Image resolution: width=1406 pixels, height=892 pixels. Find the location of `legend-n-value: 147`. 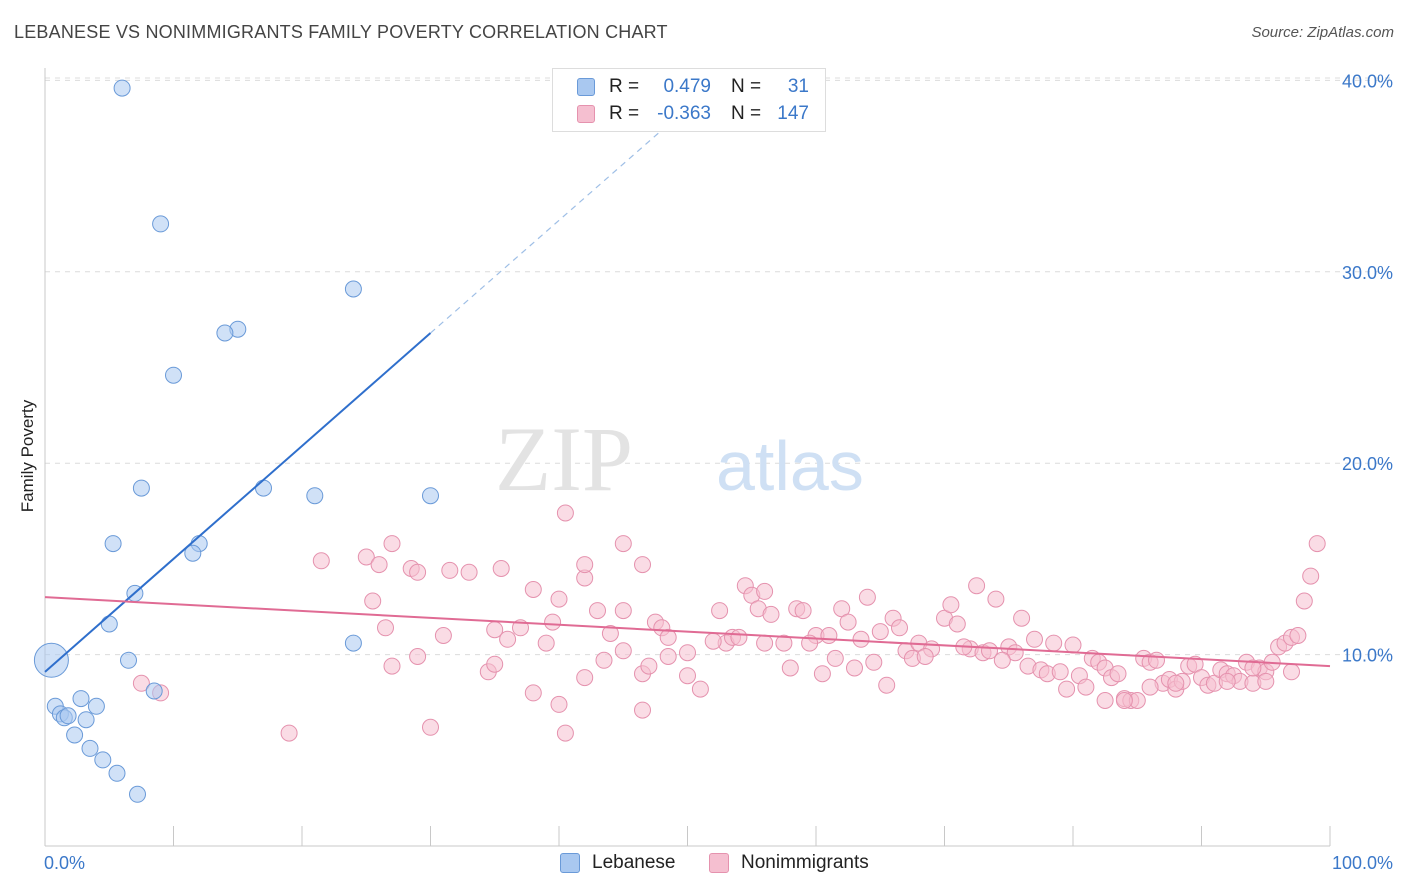

legend-n-value: 147 is located at coordinates (793, 113).